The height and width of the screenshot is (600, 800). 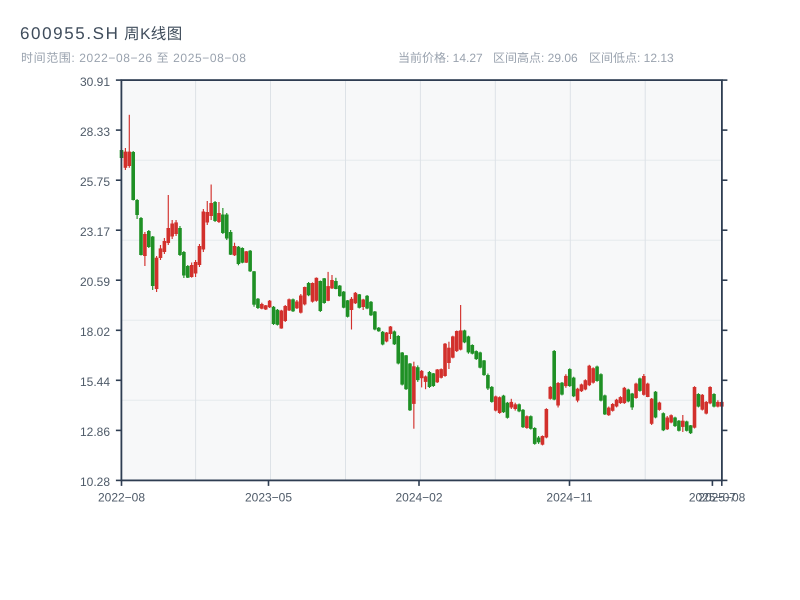 What do you see at coordinates (95, 182) in the screenshot?
I see `svg-text: 25.75` at bounding box center [95, 182].